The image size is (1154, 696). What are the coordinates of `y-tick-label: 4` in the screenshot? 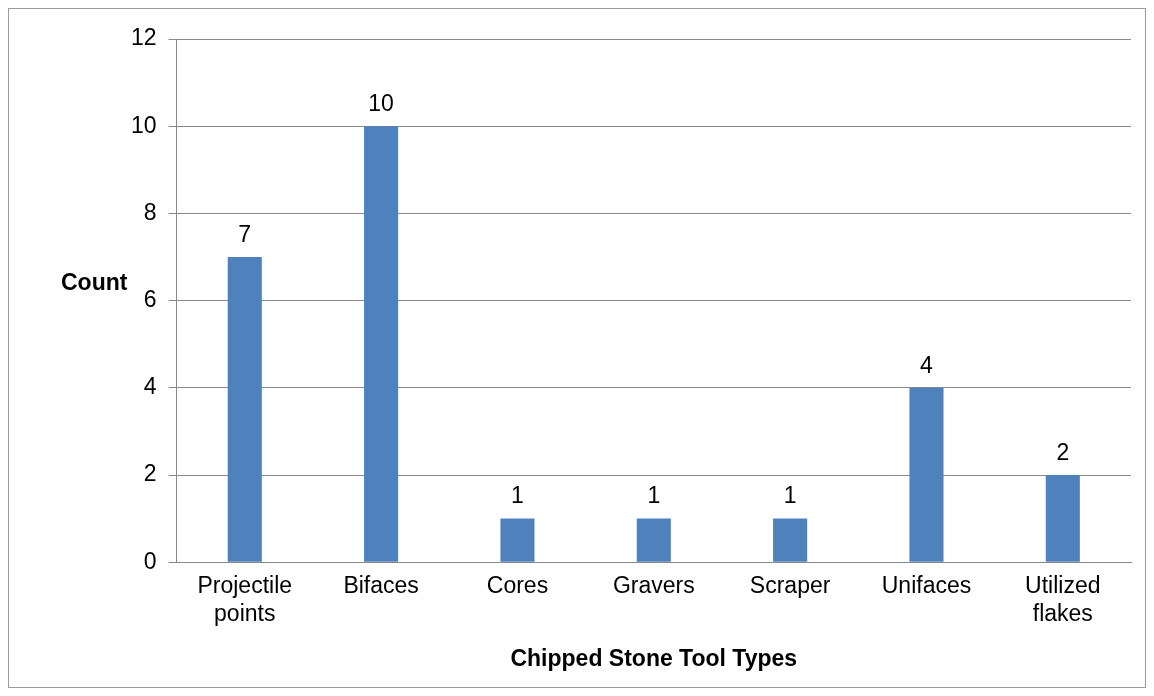 It's located at (150, 386).